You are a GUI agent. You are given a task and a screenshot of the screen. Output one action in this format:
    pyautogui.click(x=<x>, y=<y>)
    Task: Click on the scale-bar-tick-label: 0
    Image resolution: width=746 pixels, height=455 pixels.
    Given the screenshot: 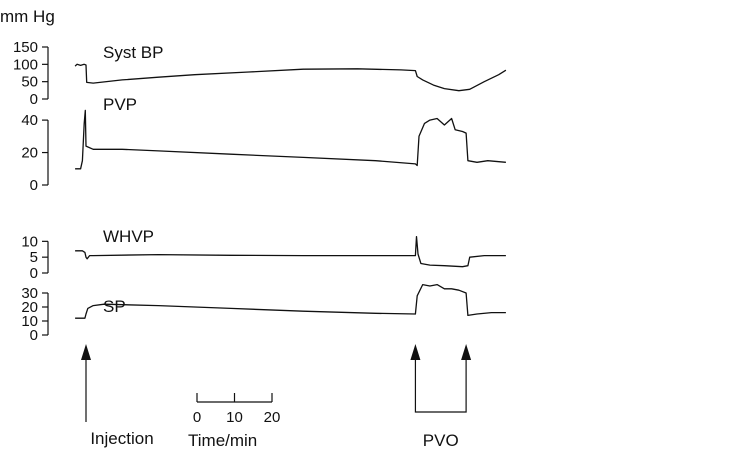 What is the action you would take?
    pyautogui.click(x=197, y=417)
    